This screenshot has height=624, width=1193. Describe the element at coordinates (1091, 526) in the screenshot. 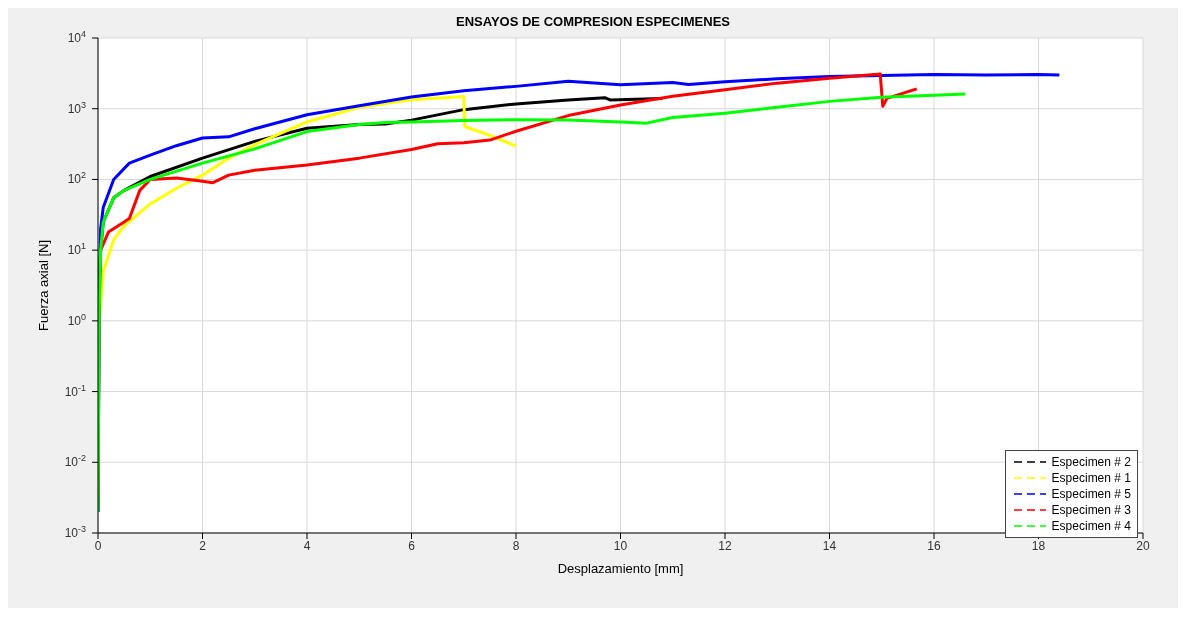

I see `legend-label: Especimen # 4` at that location.